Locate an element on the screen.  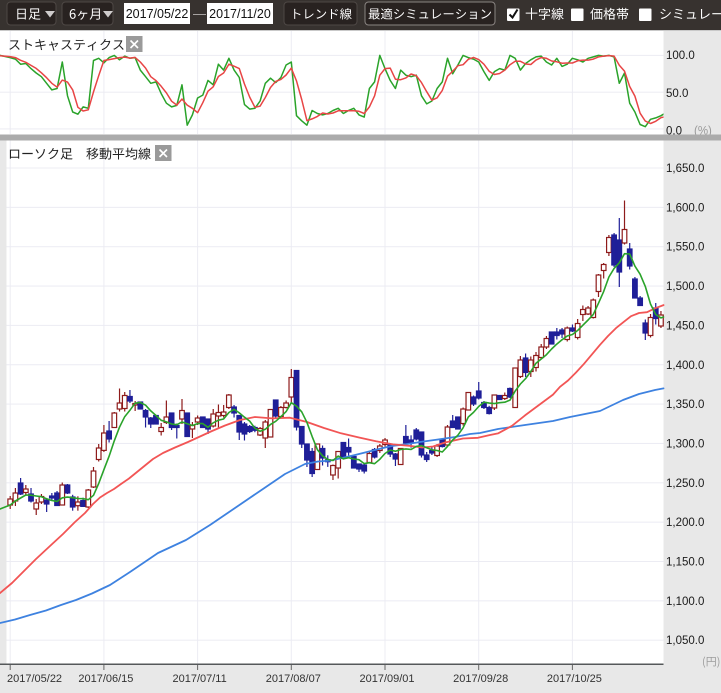
svg-text: 1,400.0 is located at coordinates (685, 366).